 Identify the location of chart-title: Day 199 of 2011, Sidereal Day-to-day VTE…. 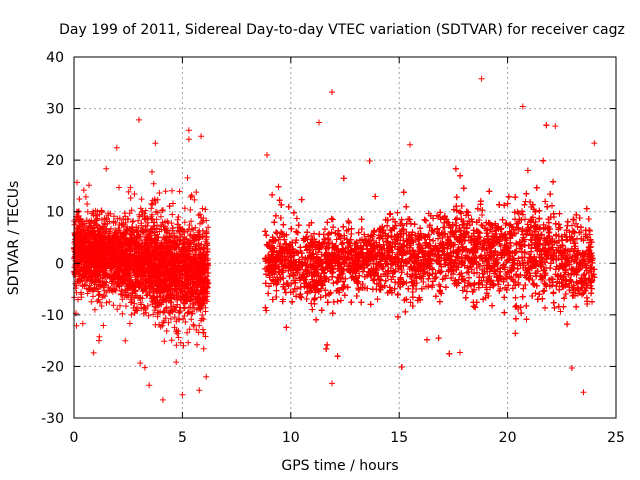
(342, 30).